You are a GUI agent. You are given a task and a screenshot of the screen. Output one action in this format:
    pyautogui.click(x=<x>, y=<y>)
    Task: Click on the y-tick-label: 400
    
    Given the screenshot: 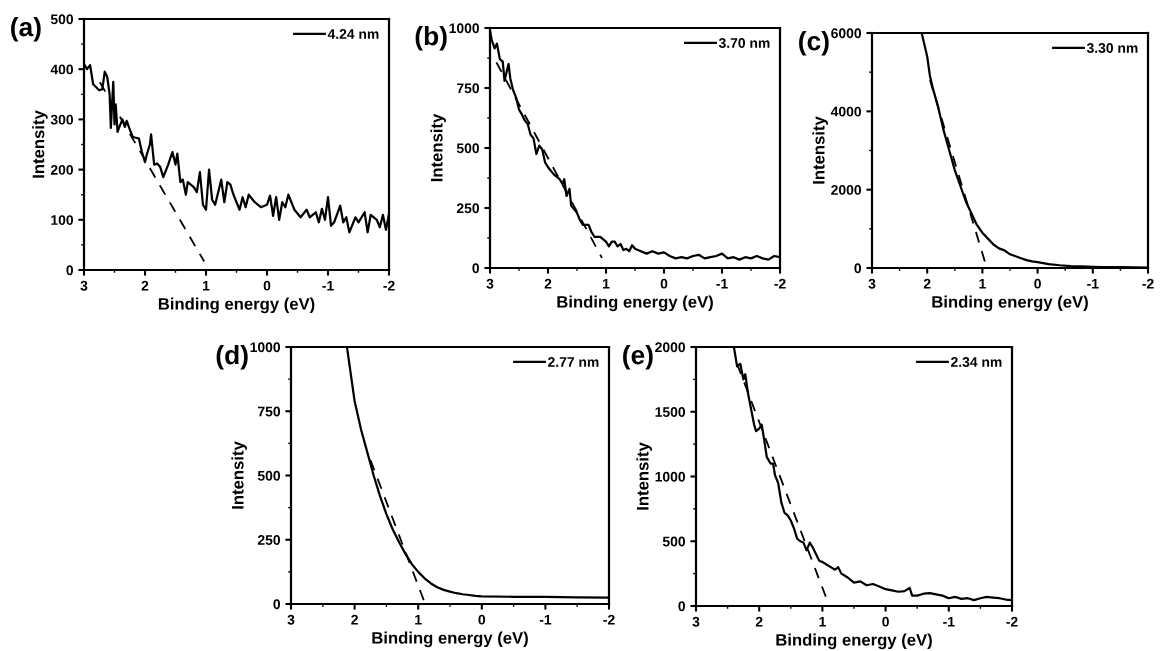 What is the action you would take?
    pyautogui.click(x=62, y=69)
    